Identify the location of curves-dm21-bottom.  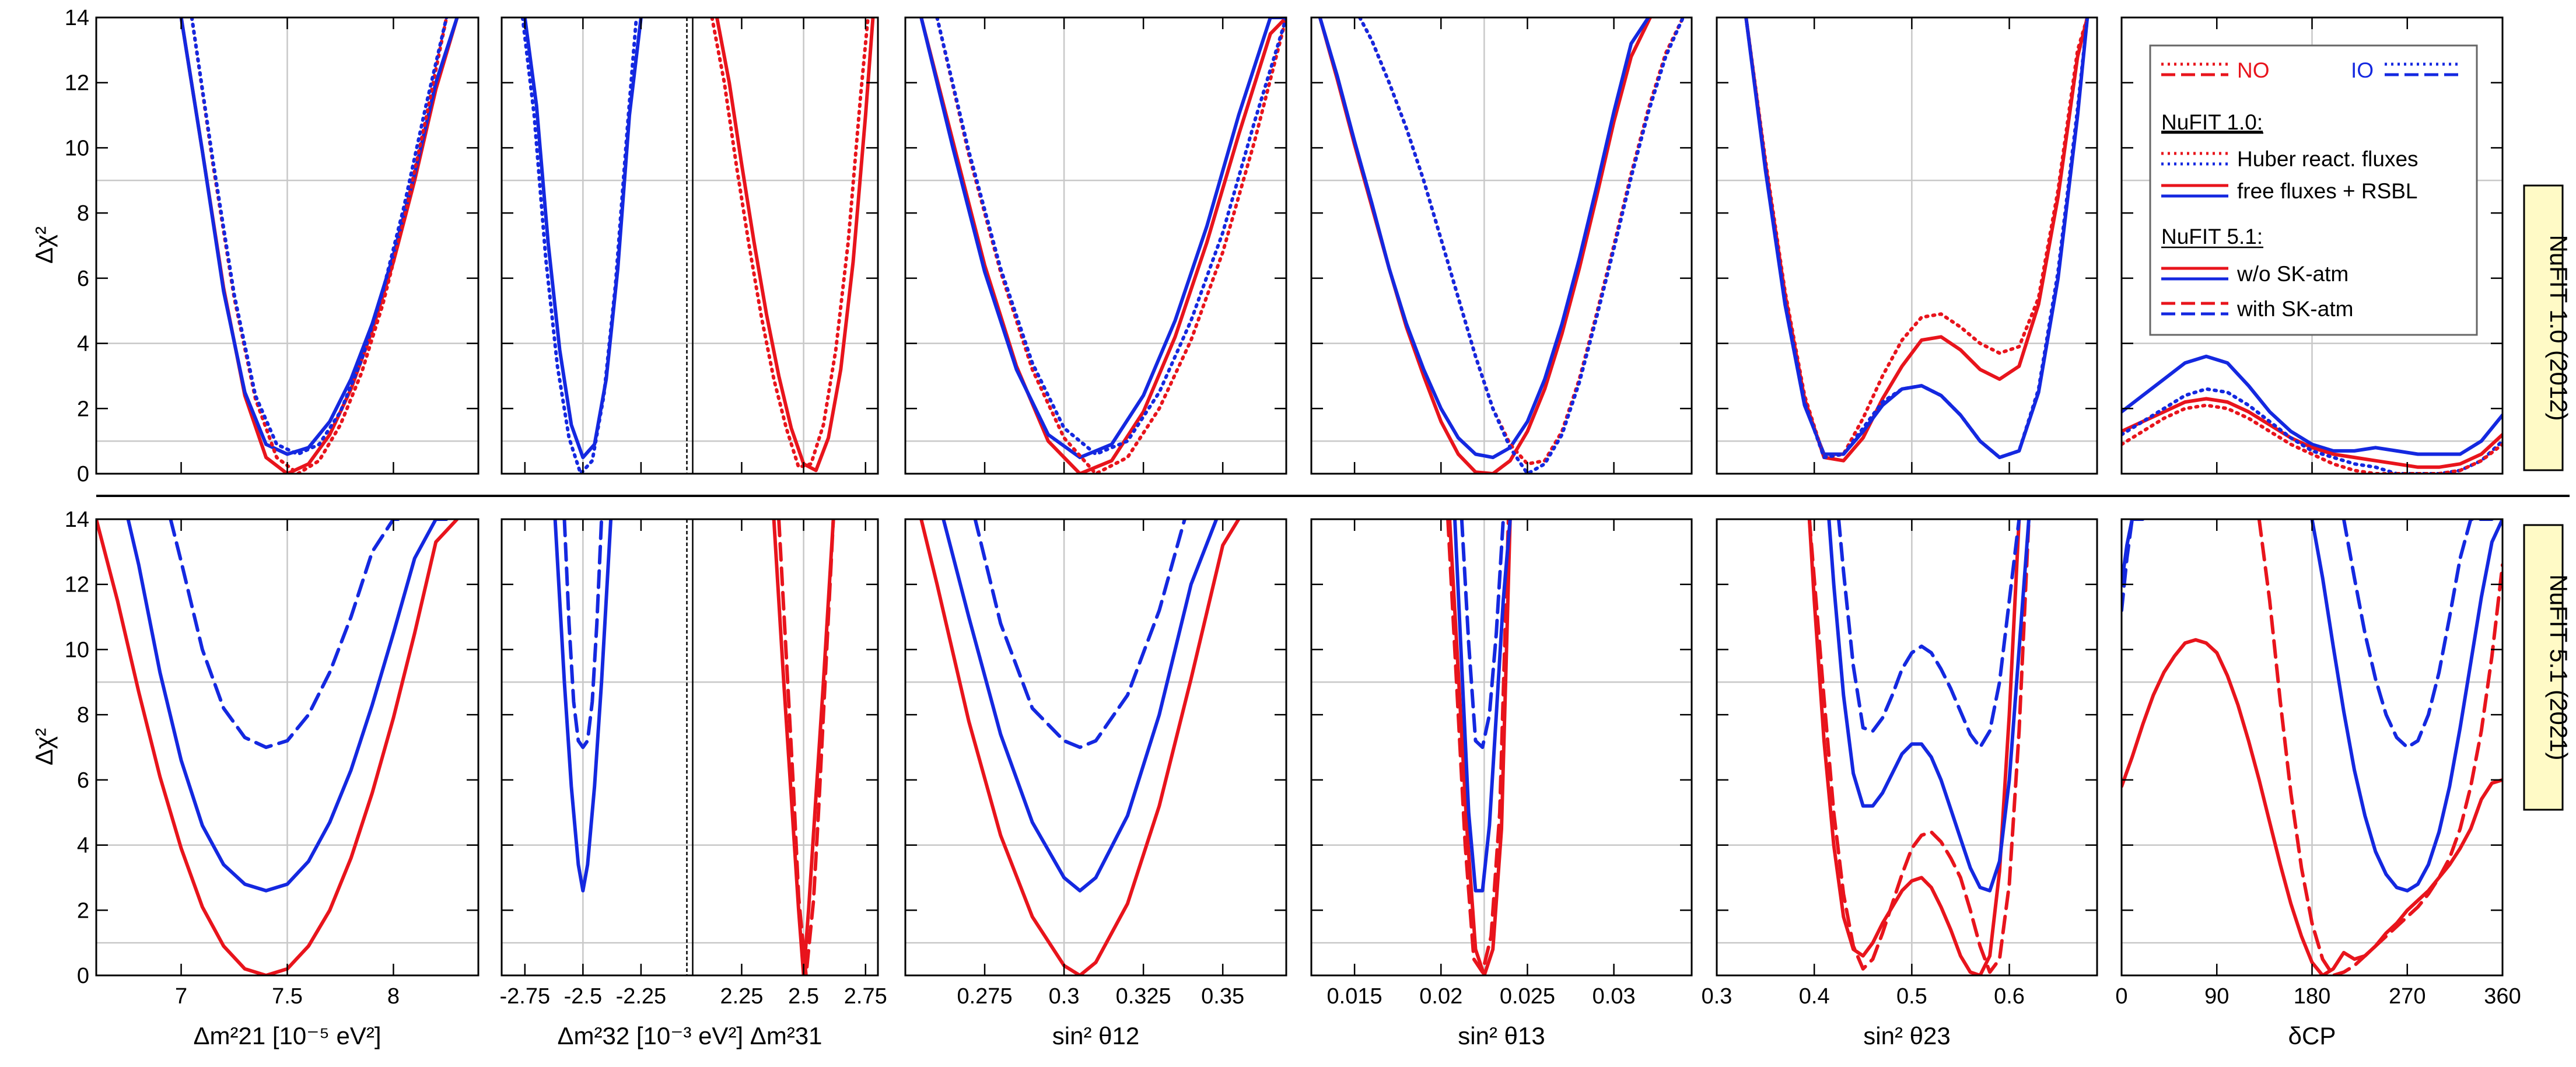
(277, 747).